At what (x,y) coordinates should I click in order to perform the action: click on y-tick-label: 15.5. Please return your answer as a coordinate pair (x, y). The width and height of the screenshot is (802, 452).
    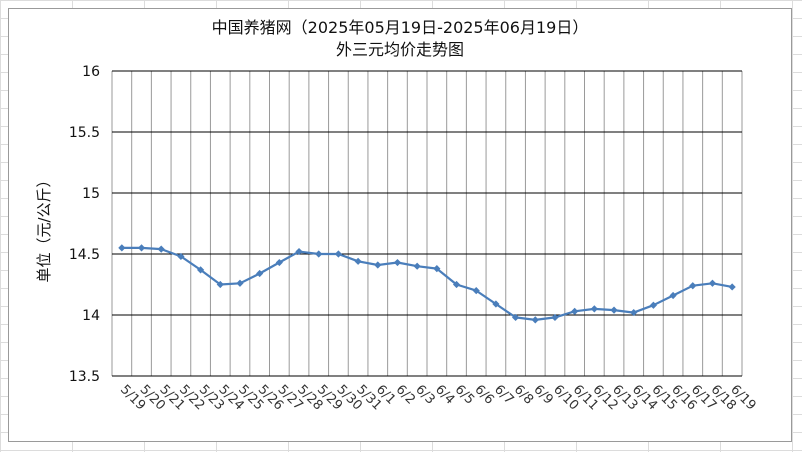
    Looking at the image, I should click on (84, 133).